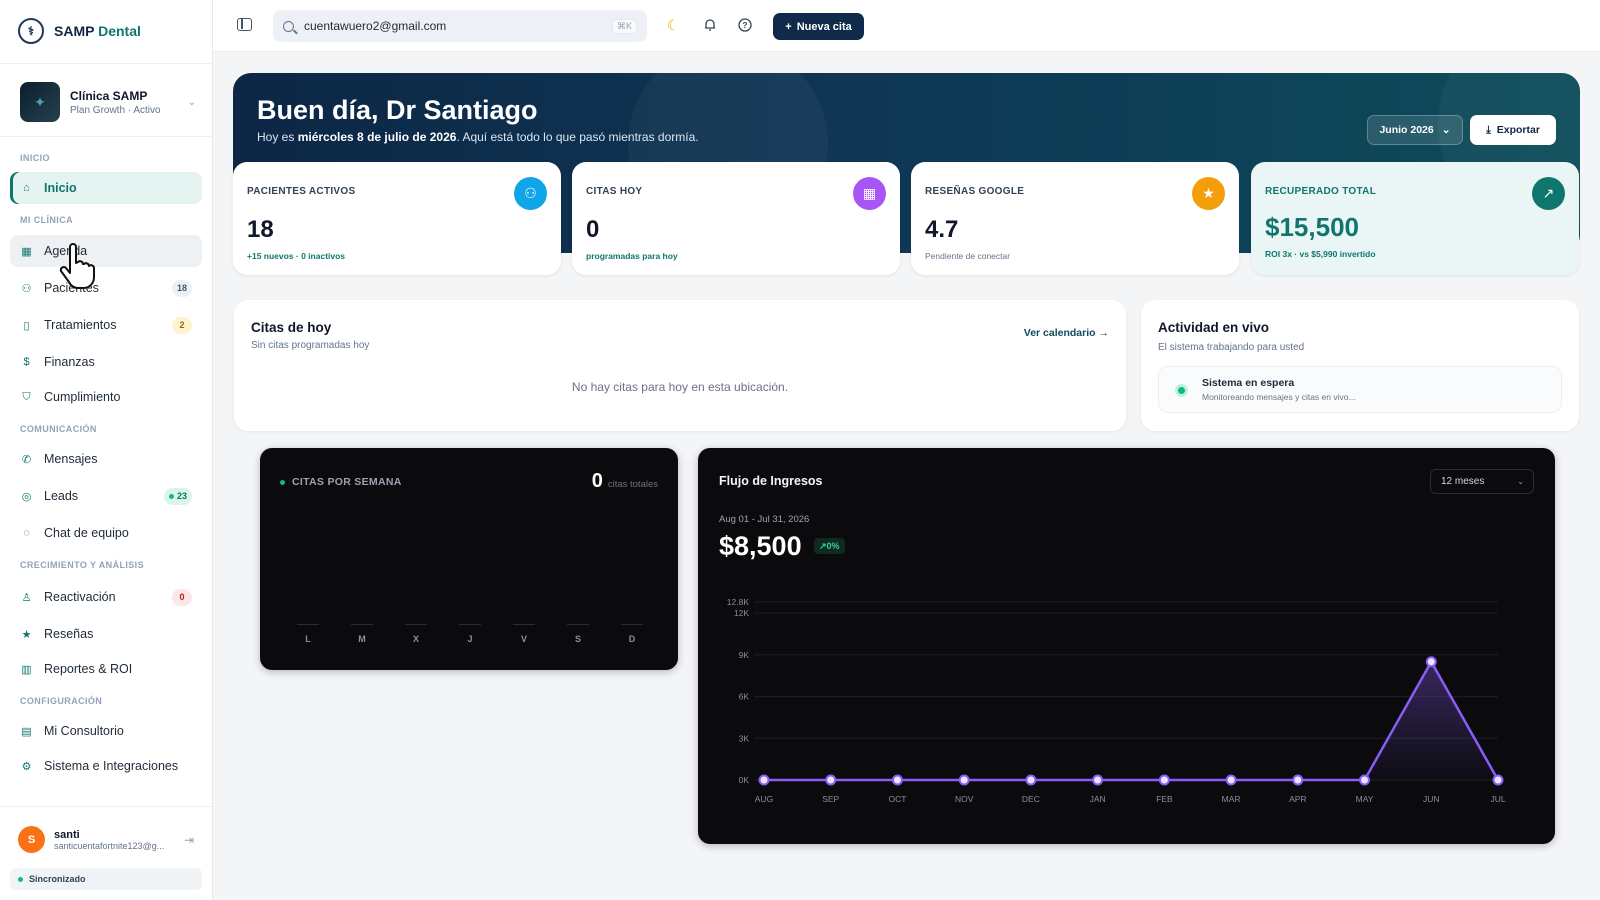 The image size is (1600, 900). I want to click on sidebar-item-chat: ◌ Chat de equipo, so click(106, 533).